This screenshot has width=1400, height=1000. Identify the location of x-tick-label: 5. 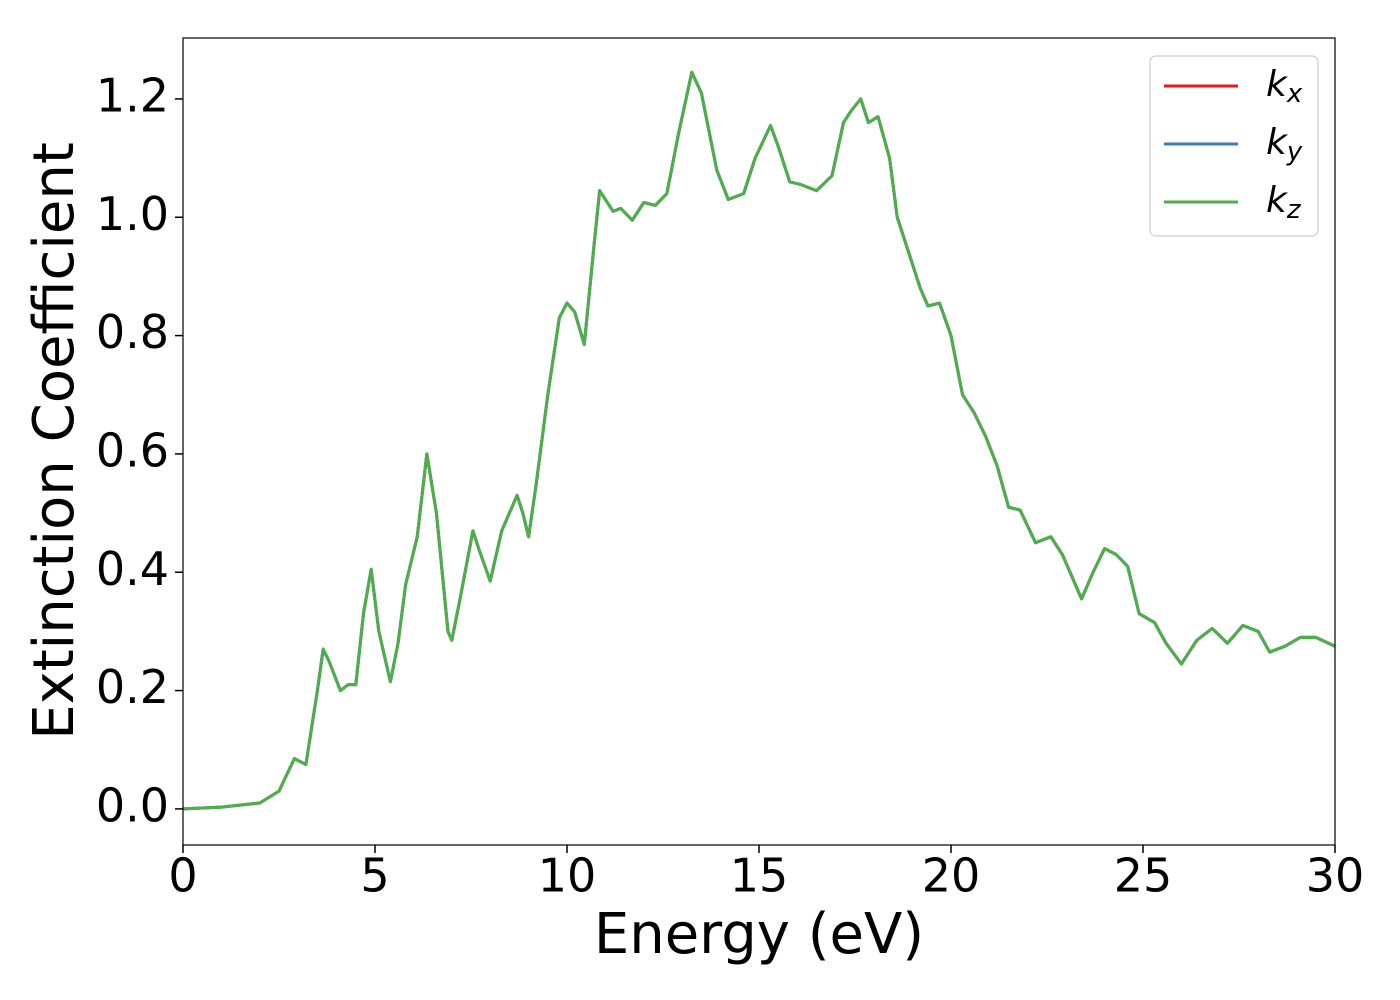
(374, 876).